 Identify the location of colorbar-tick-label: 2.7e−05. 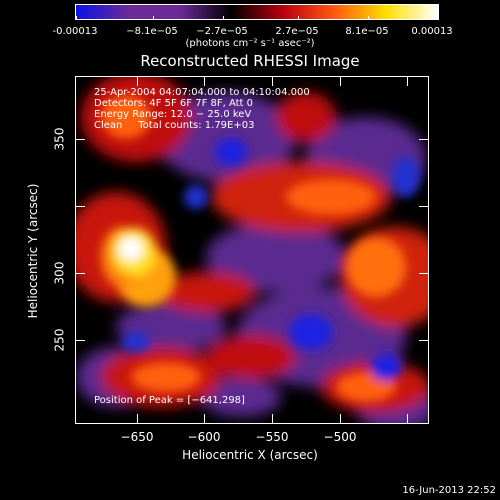
(297, 31).